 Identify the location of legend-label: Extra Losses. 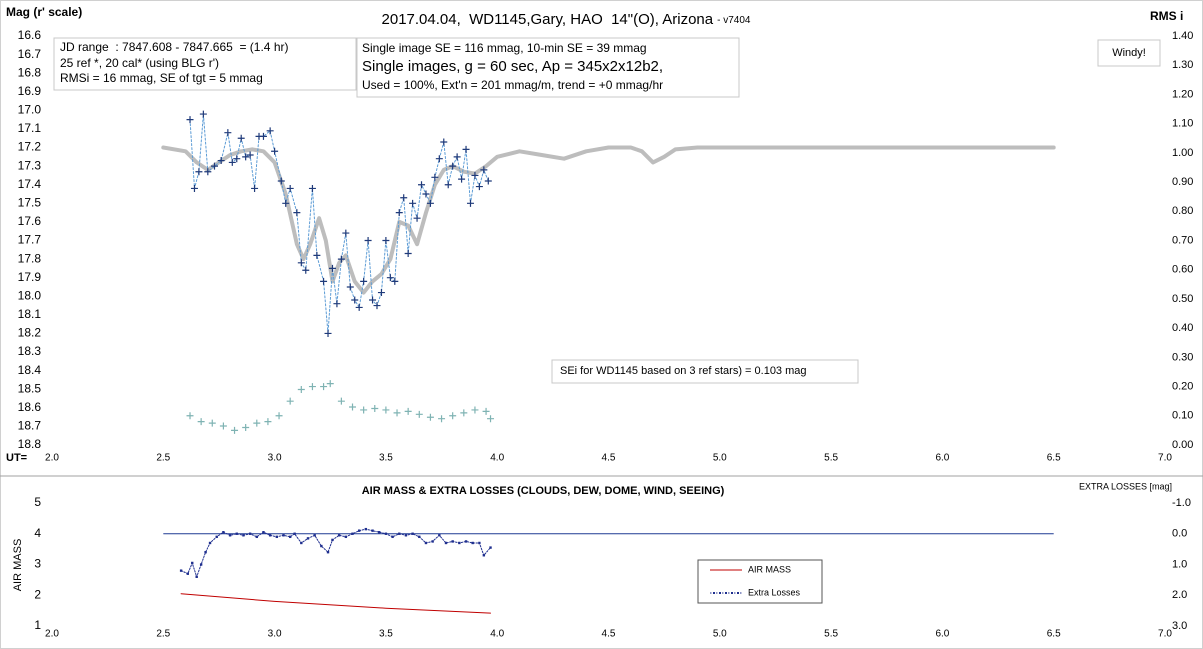
(774, 592).